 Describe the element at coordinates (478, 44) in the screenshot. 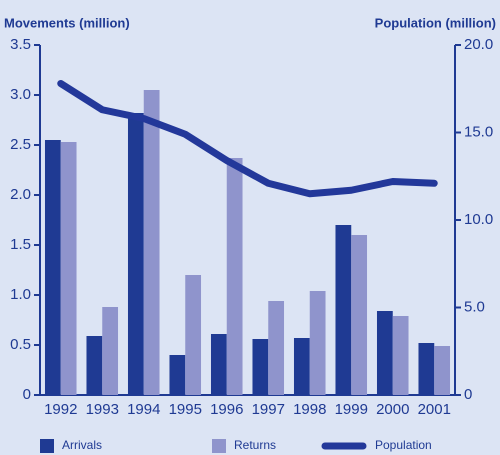

I see `y2ticks-tick-label: 20.0` at that location.